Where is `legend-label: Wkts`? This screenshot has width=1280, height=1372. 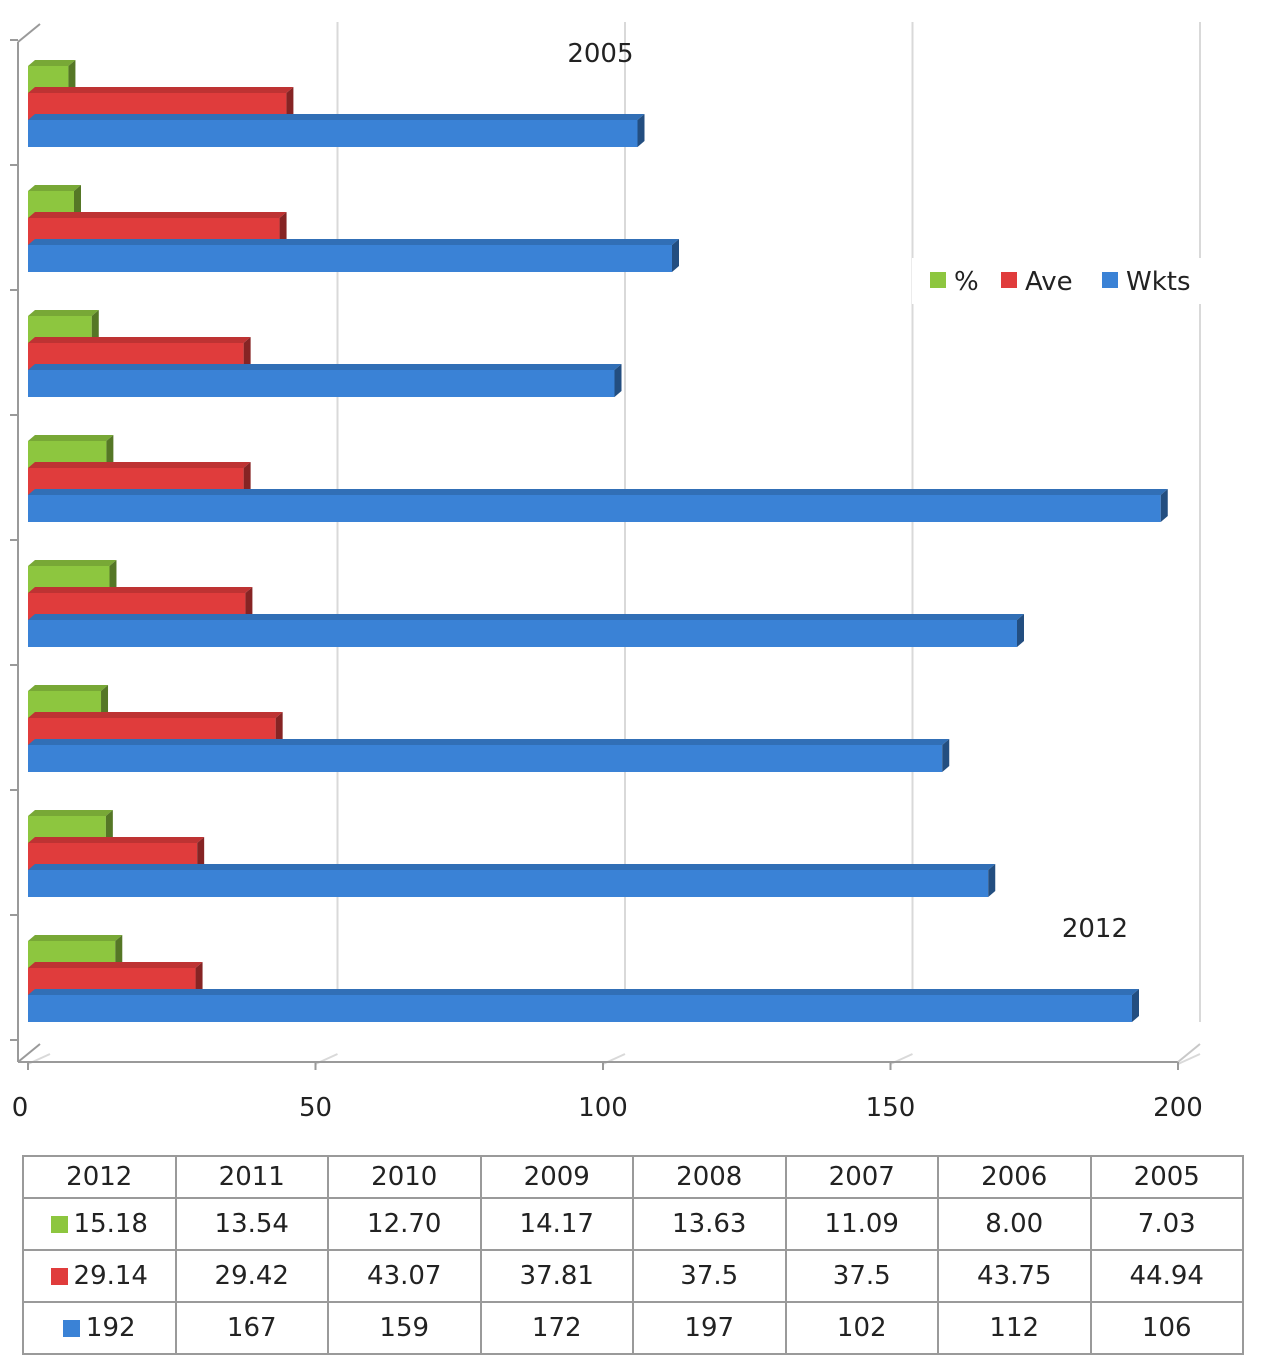 legend-label: Wkts is located at coordinates (1158, 282).